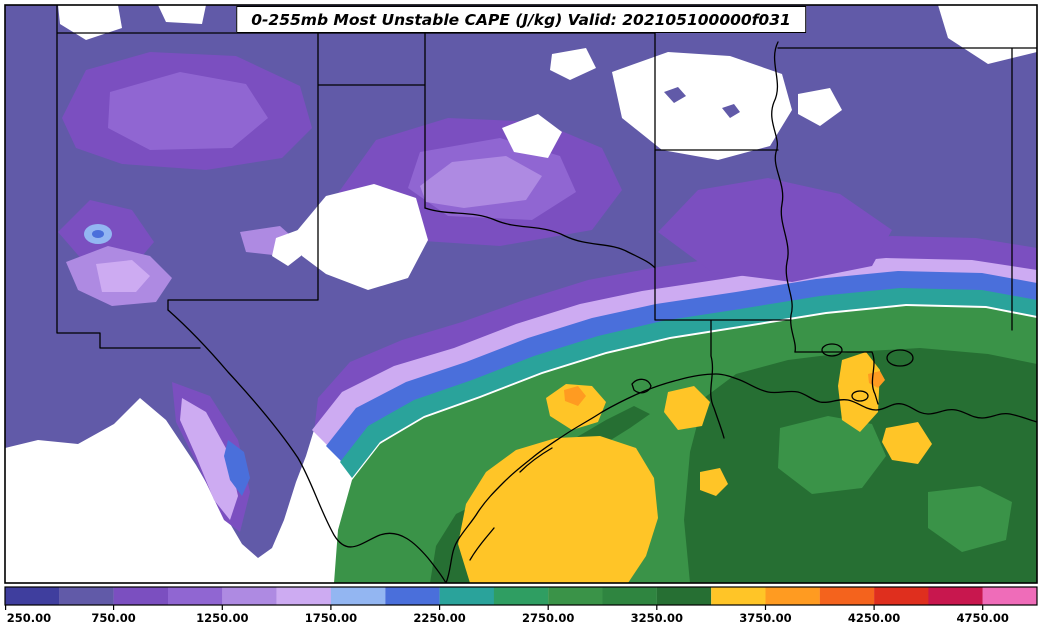  What do you see at coordinates (765, 618) in the screenshot?
I see `colorbar-tick-label: 3750.00` at bounding box center [765, 618].